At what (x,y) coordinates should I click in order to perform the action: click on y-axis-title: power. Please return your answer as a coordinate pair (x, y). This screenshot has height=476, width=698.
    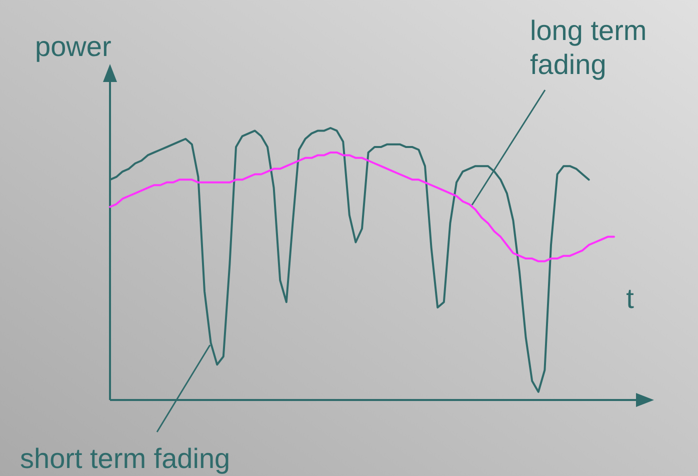
    Looking at the image, I should click on (73, 46).